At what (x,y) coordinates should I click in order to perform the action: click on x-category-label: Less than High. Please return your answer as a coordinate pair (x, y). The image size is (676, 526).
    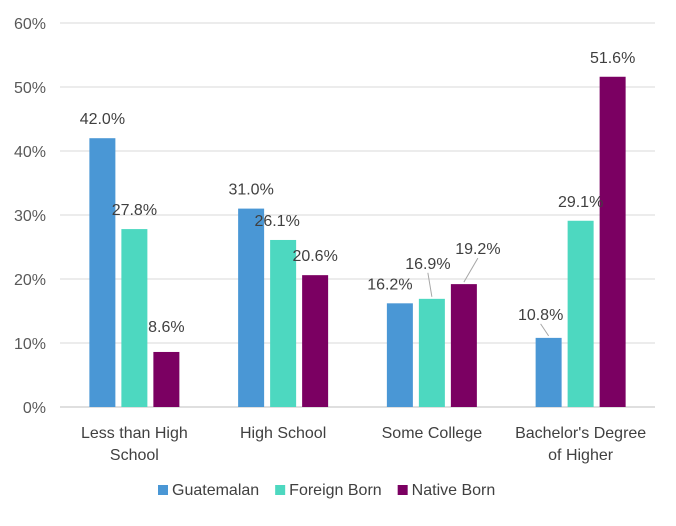
    Looking at the image, I should click on (134, 433).